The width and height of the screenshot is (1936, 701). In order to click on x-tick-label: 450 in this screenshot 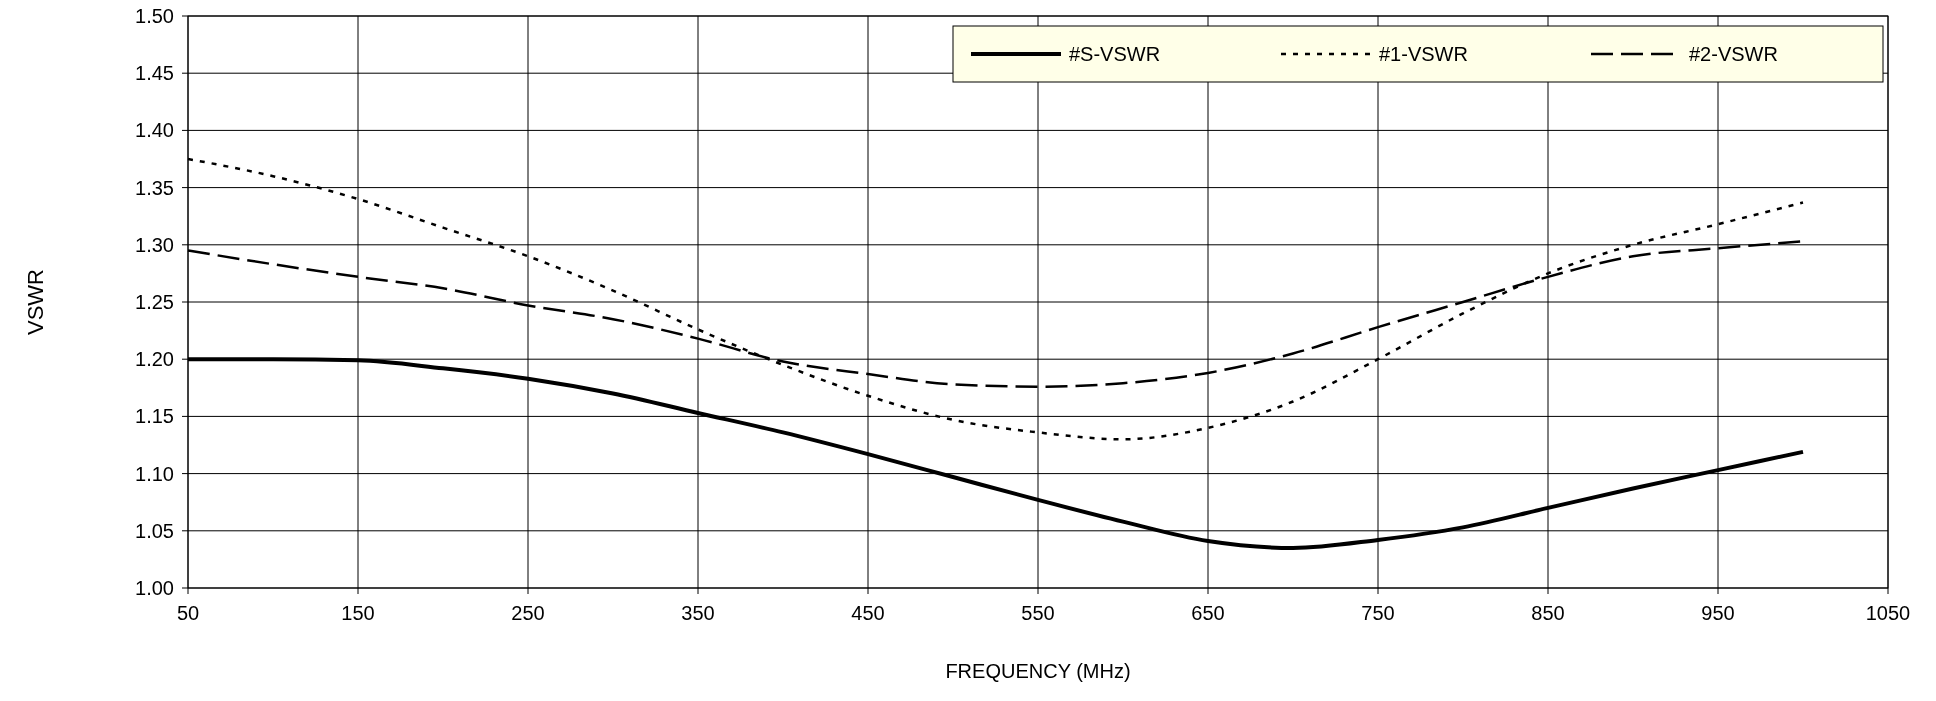, I will do `click(868, 613)`.